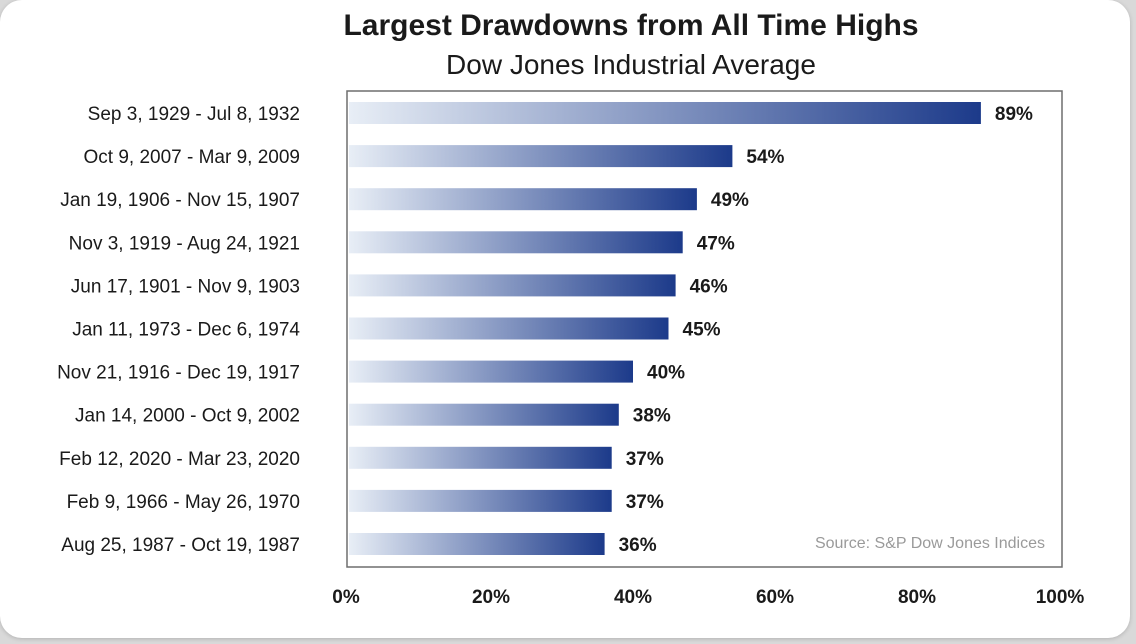 The height and width of the screenshot is (644, 1136). Describe the element at coordinates (666, 373) in the screenshot. I see `value-label: 40%` at that location.